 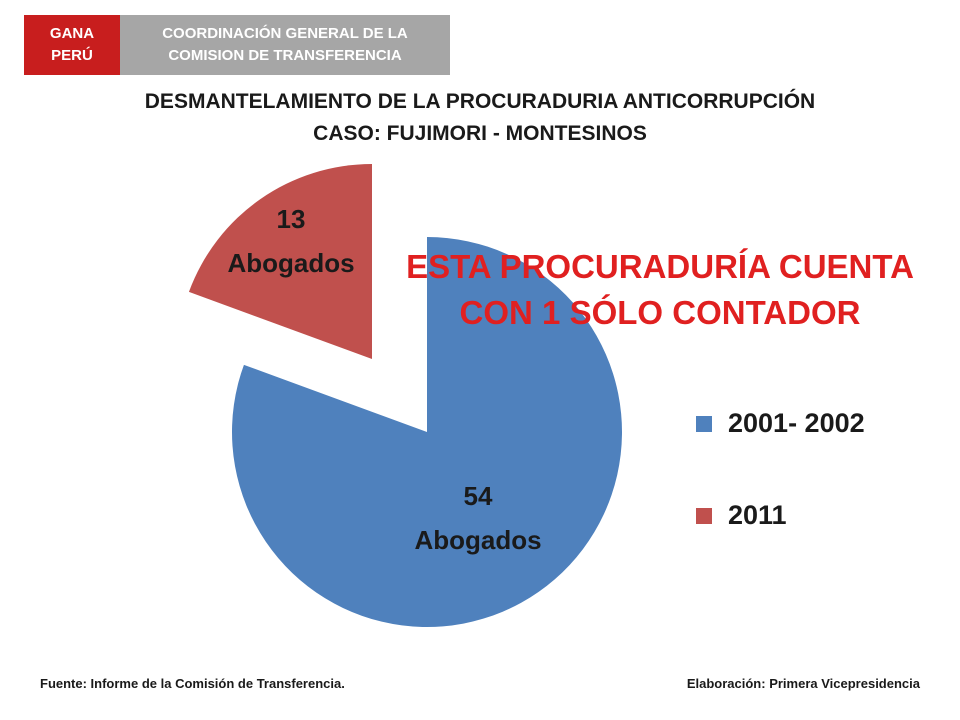 I want to click on data-label-2011: 13 Abogados, so click(x=290, y=241).